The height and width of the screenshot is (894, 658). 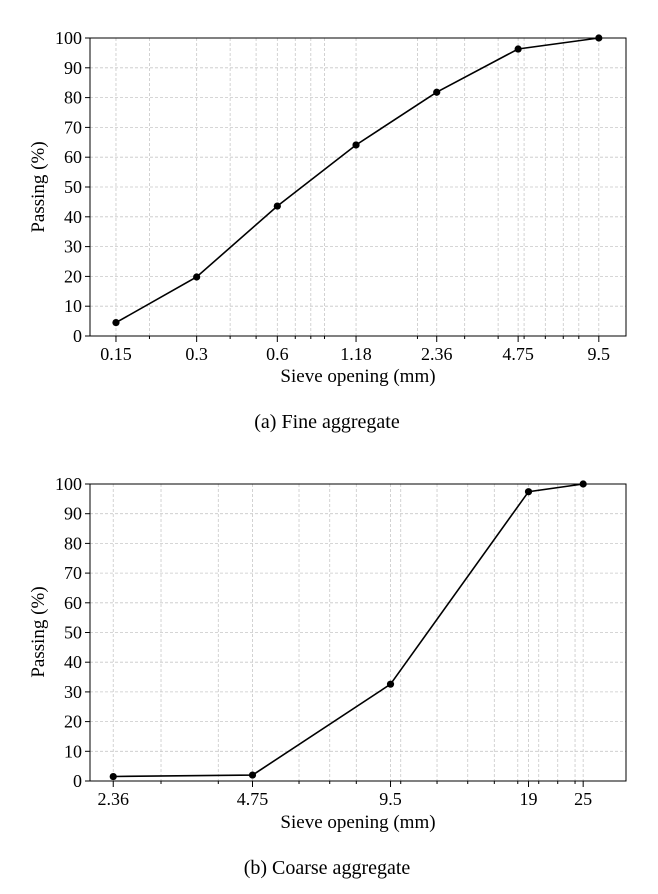 I want to click on chart-a-ylabel: Passing (%), so click(x=38, y=186).